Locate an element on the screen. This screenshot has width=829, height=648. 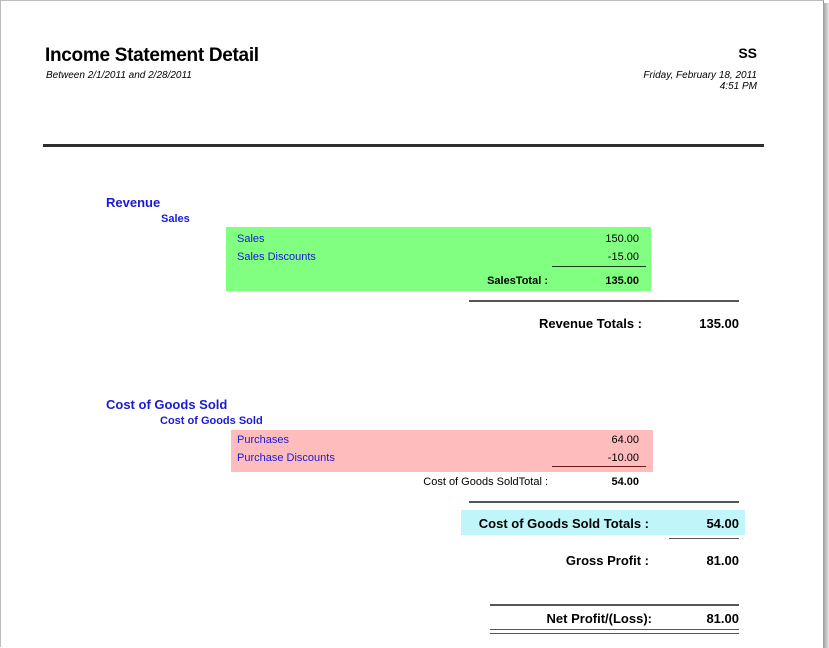
net-profit-amount: 81.00 is located at coordinates (722, 618).